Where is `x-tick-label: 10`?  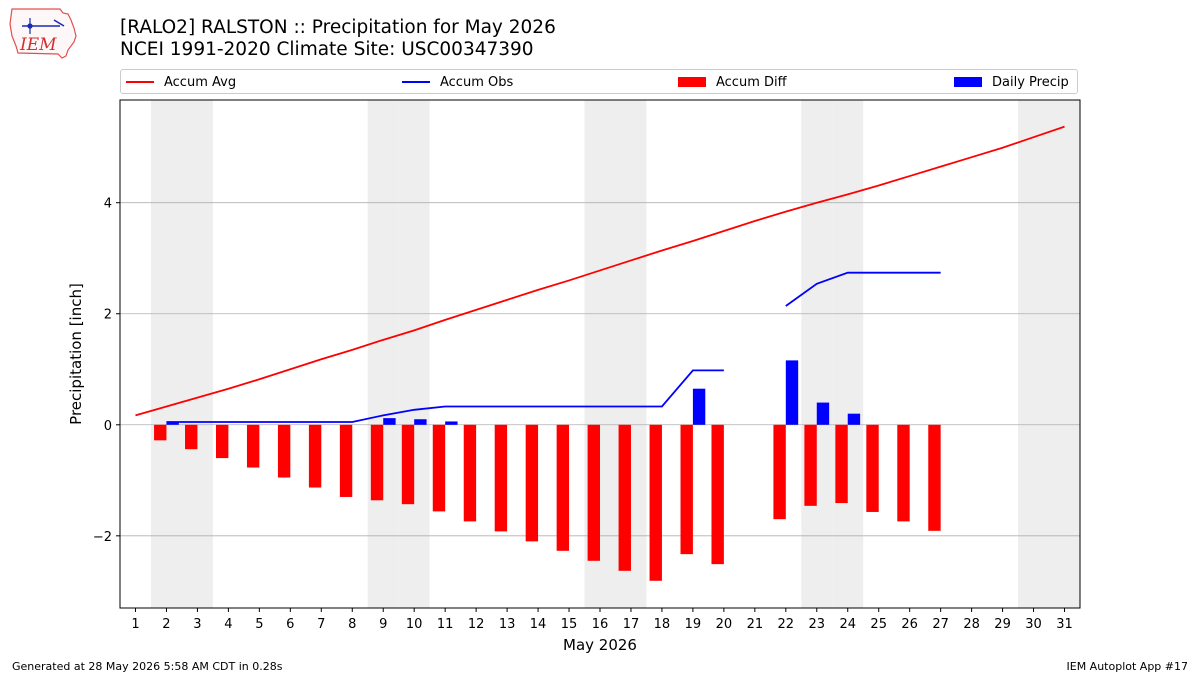
x-tick-label: 10 is located at coordinates (414, 624).